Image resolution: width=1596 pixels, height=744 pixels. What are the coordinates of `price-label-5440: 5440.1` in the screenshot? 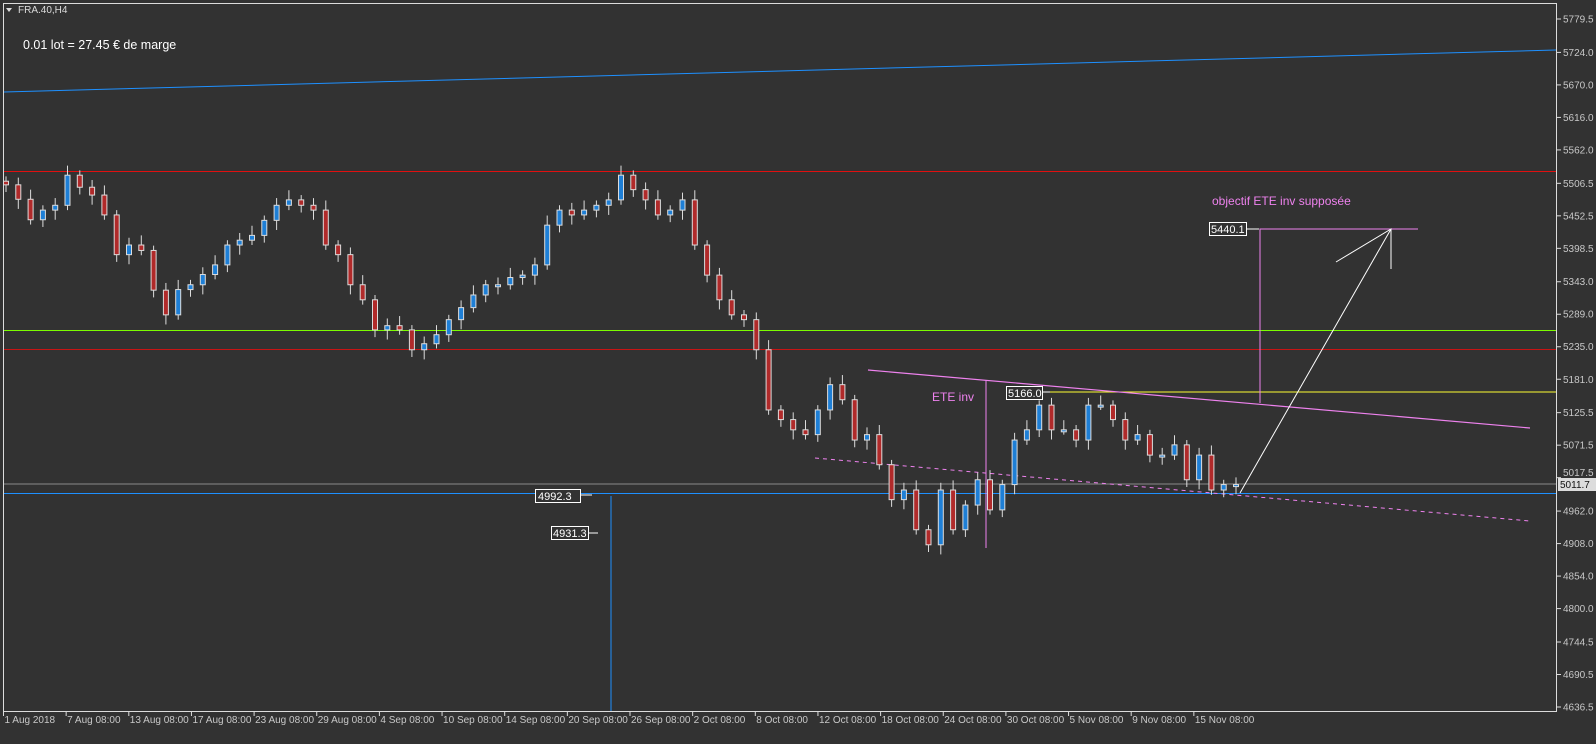 It's located at (1234, 229).